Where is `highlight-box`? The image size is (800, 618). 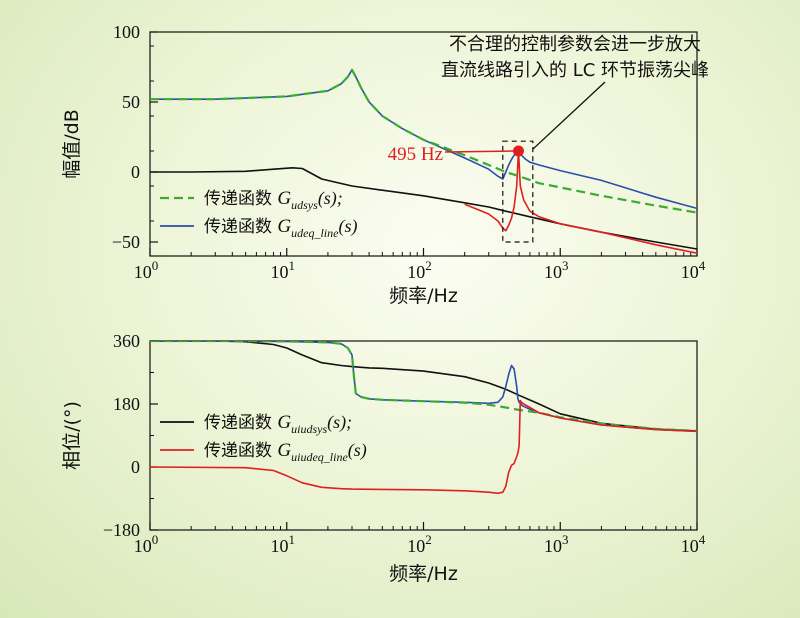 highlight-box is located at coordinates (518, 191).